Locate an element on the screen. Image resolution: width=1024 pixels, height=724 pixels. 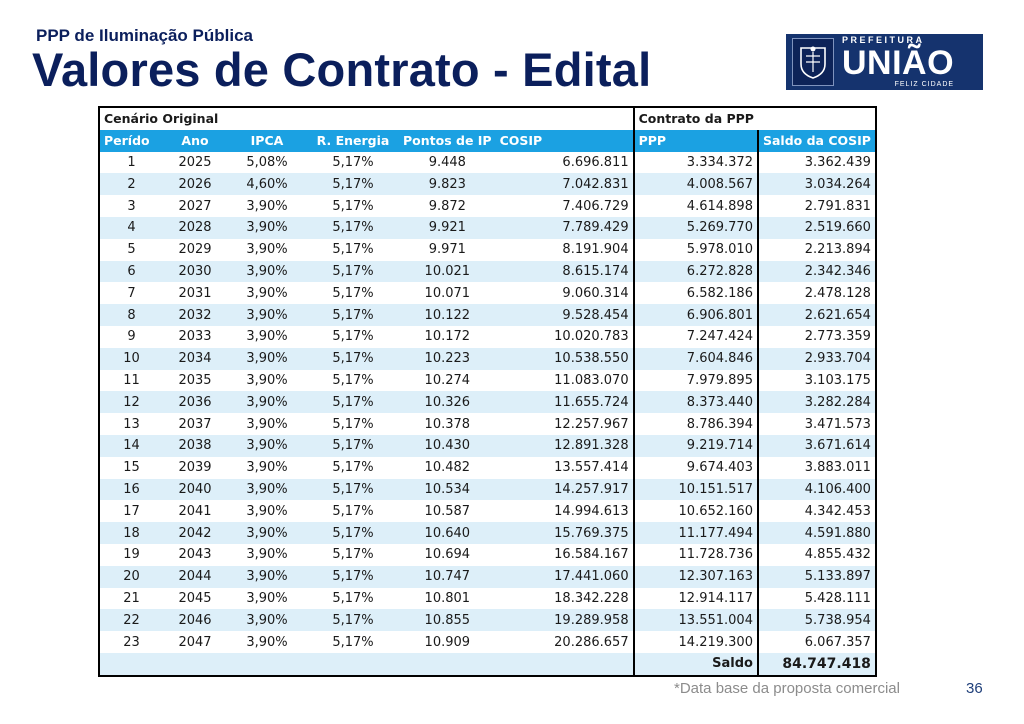
table-cell: 19 is located at coordinates (130, 554).